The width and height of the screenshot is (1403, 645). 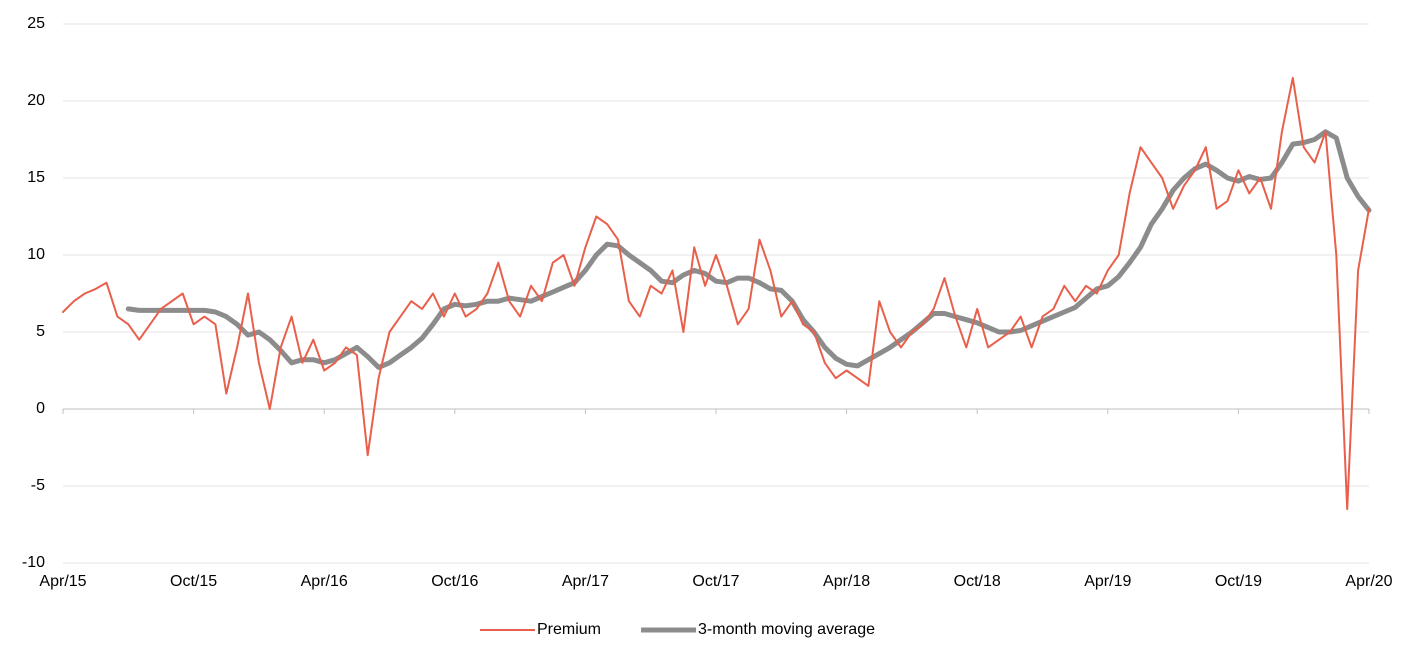 What do you see at coordinates (786, 629) in the screenshot?
I see `legend-label: 3-month moving average` at bounding box center [786, 629].